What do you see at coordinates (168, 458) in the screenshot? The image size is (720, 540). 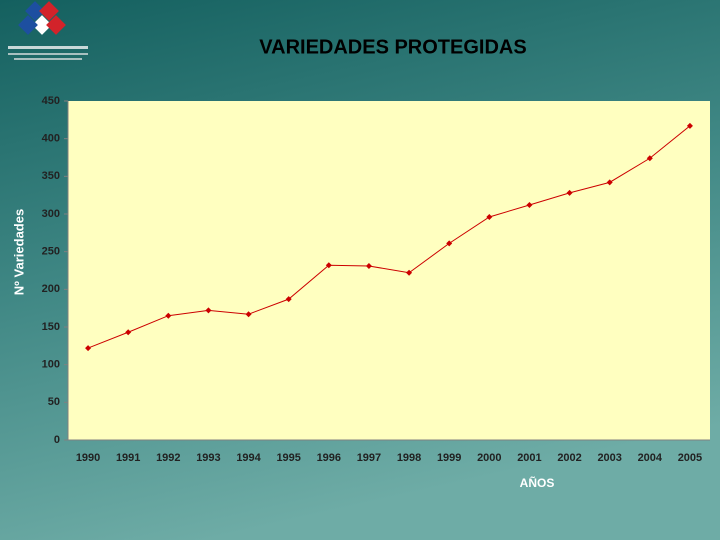 I see `x-tick-label: 1992` at bounding box center [168, 458].